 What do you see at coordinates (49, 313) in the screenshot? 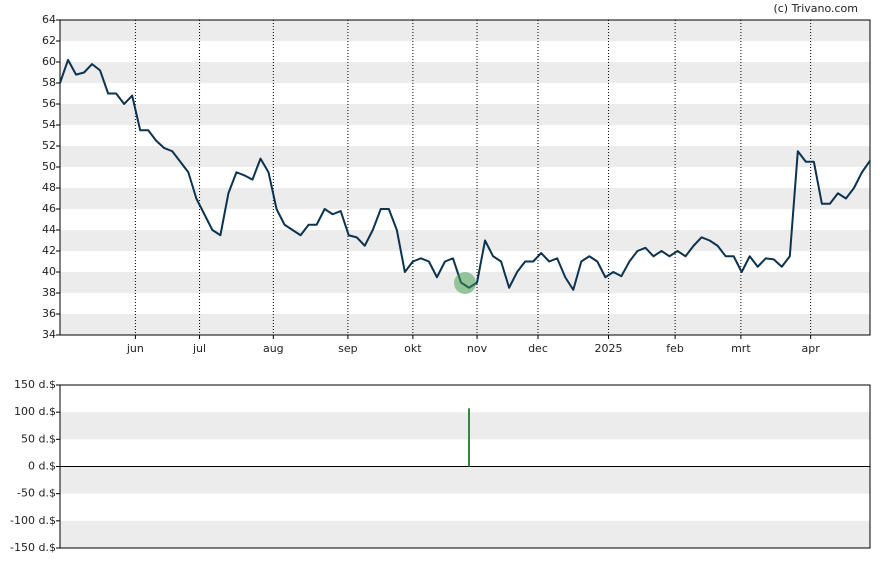
I see `y-tick-label: 36` at bounding box center [49, 313].